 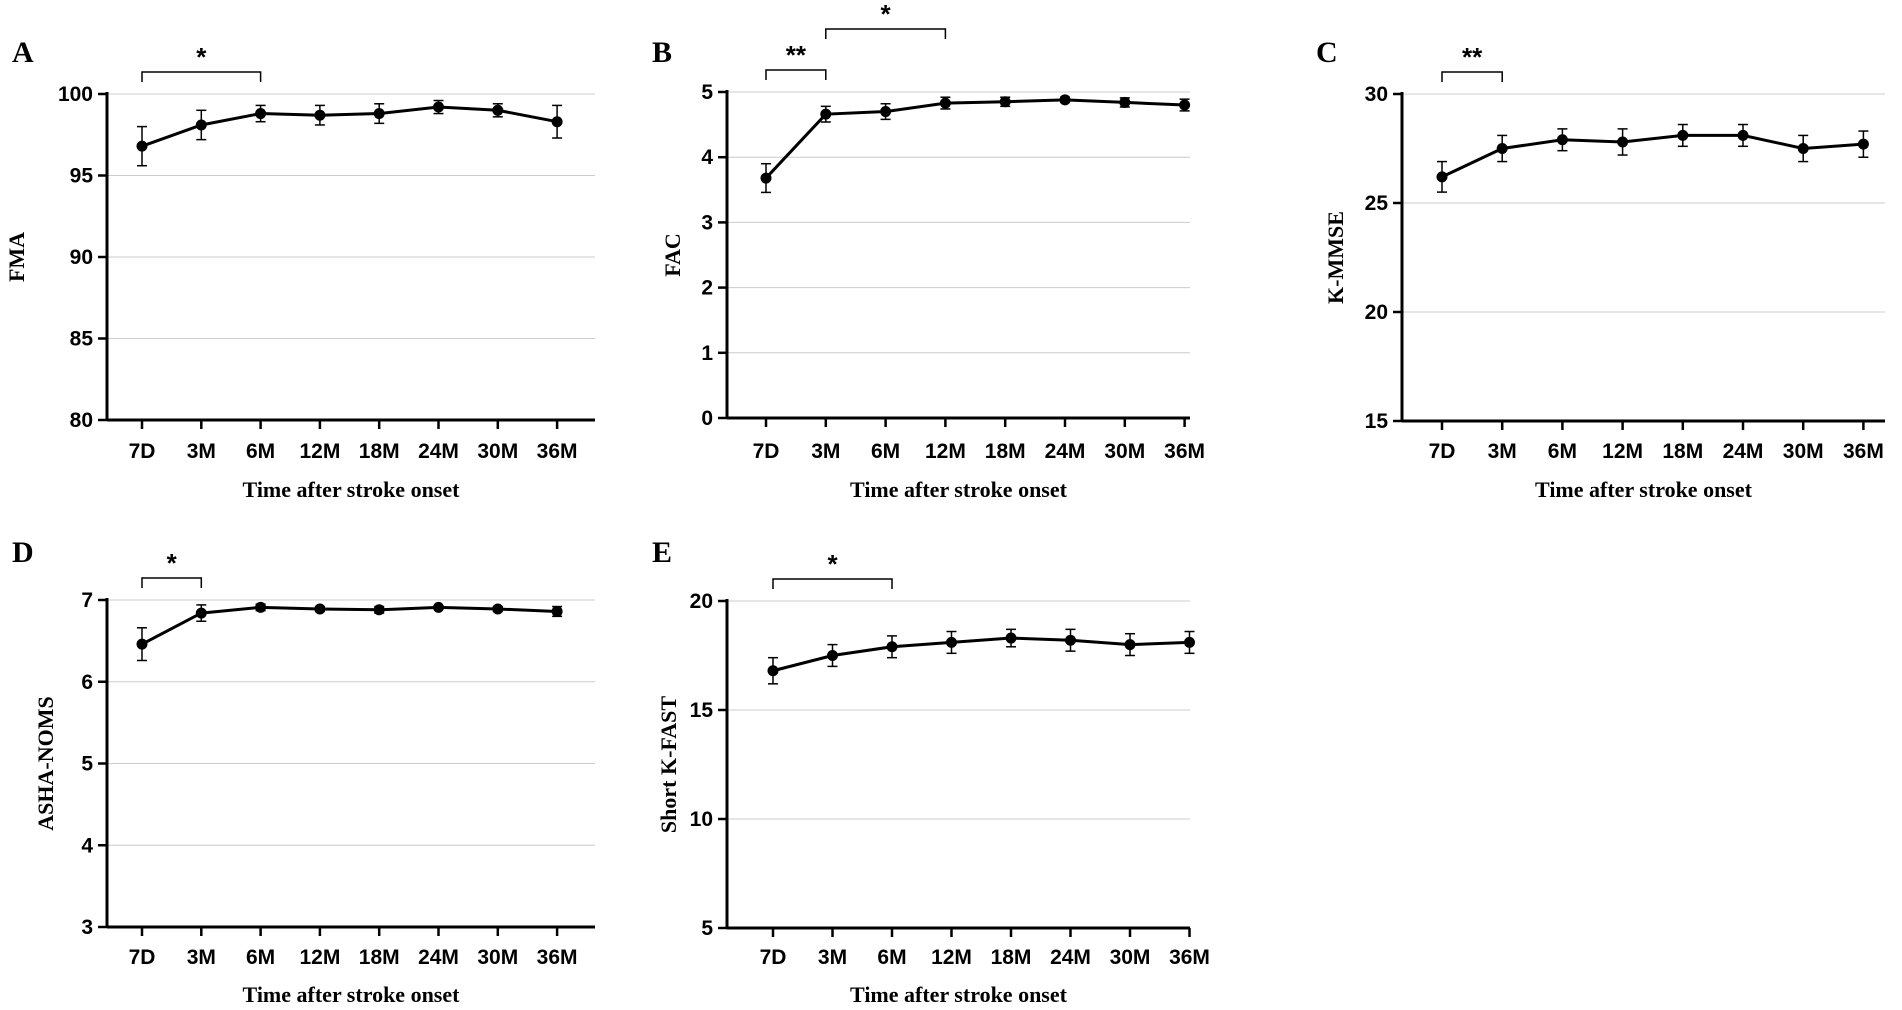 I want to click on x-tick-label-c-36M: 36M, so click(x=1863, y=451).